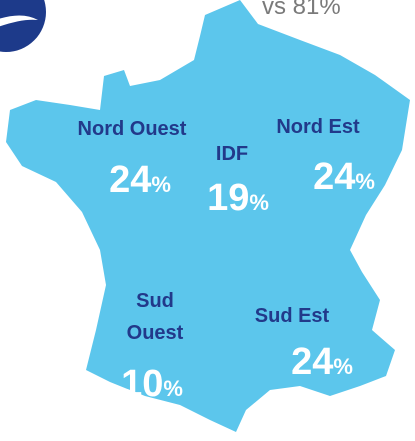 Image resolution: width=415 pixels, height=441 pixels. Describe the element at coordinates (232, 154) in the screenshot. I see `region-name: IDF` at that location.